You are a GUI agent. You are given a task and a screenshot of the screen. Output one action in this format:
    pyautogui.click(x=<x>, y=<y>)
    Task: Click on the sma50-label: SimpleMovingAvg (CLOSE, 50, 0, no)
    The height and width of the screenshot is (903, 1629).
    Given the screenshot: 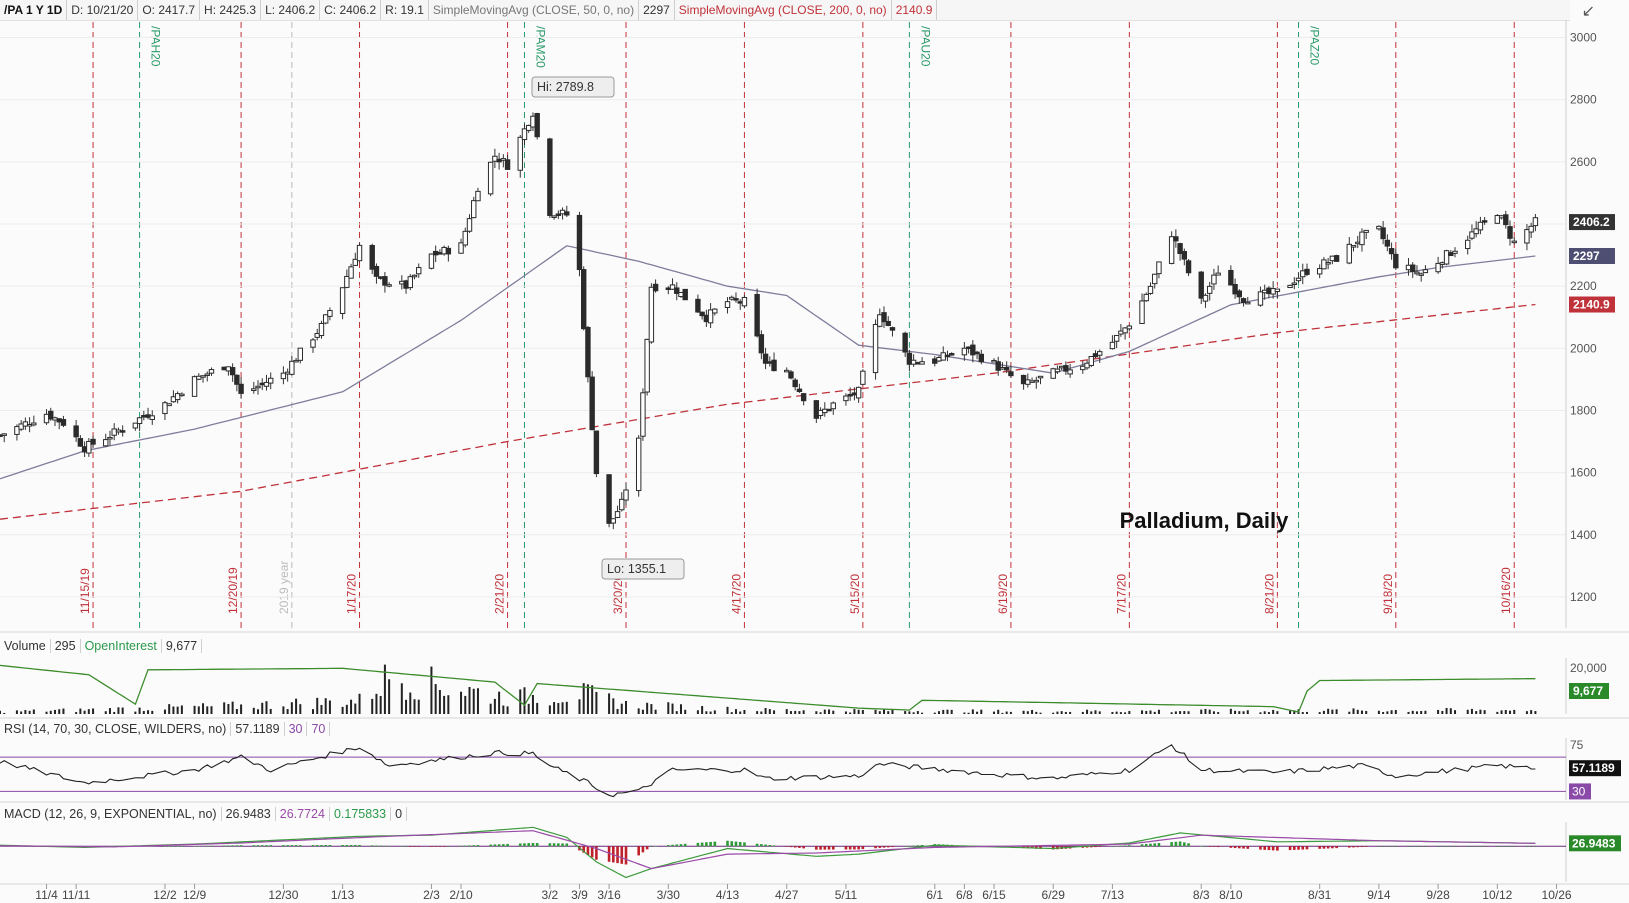 What is the action you would take?
    pyautogui.click(x=534, y=10)
    